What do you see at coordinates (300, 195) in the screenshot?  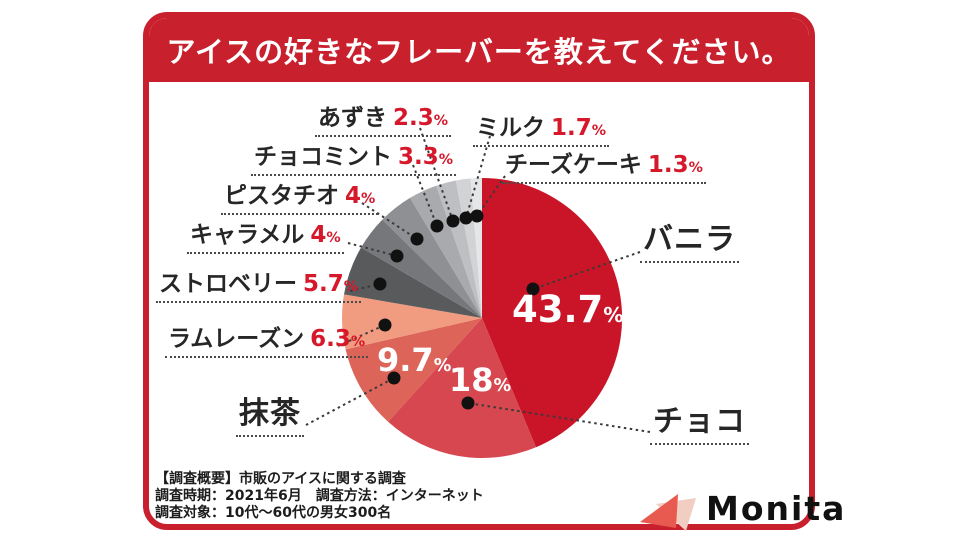 I see `flavor-label-pistachio: ピスタチオ 4%` at bounding box center [300, 195].